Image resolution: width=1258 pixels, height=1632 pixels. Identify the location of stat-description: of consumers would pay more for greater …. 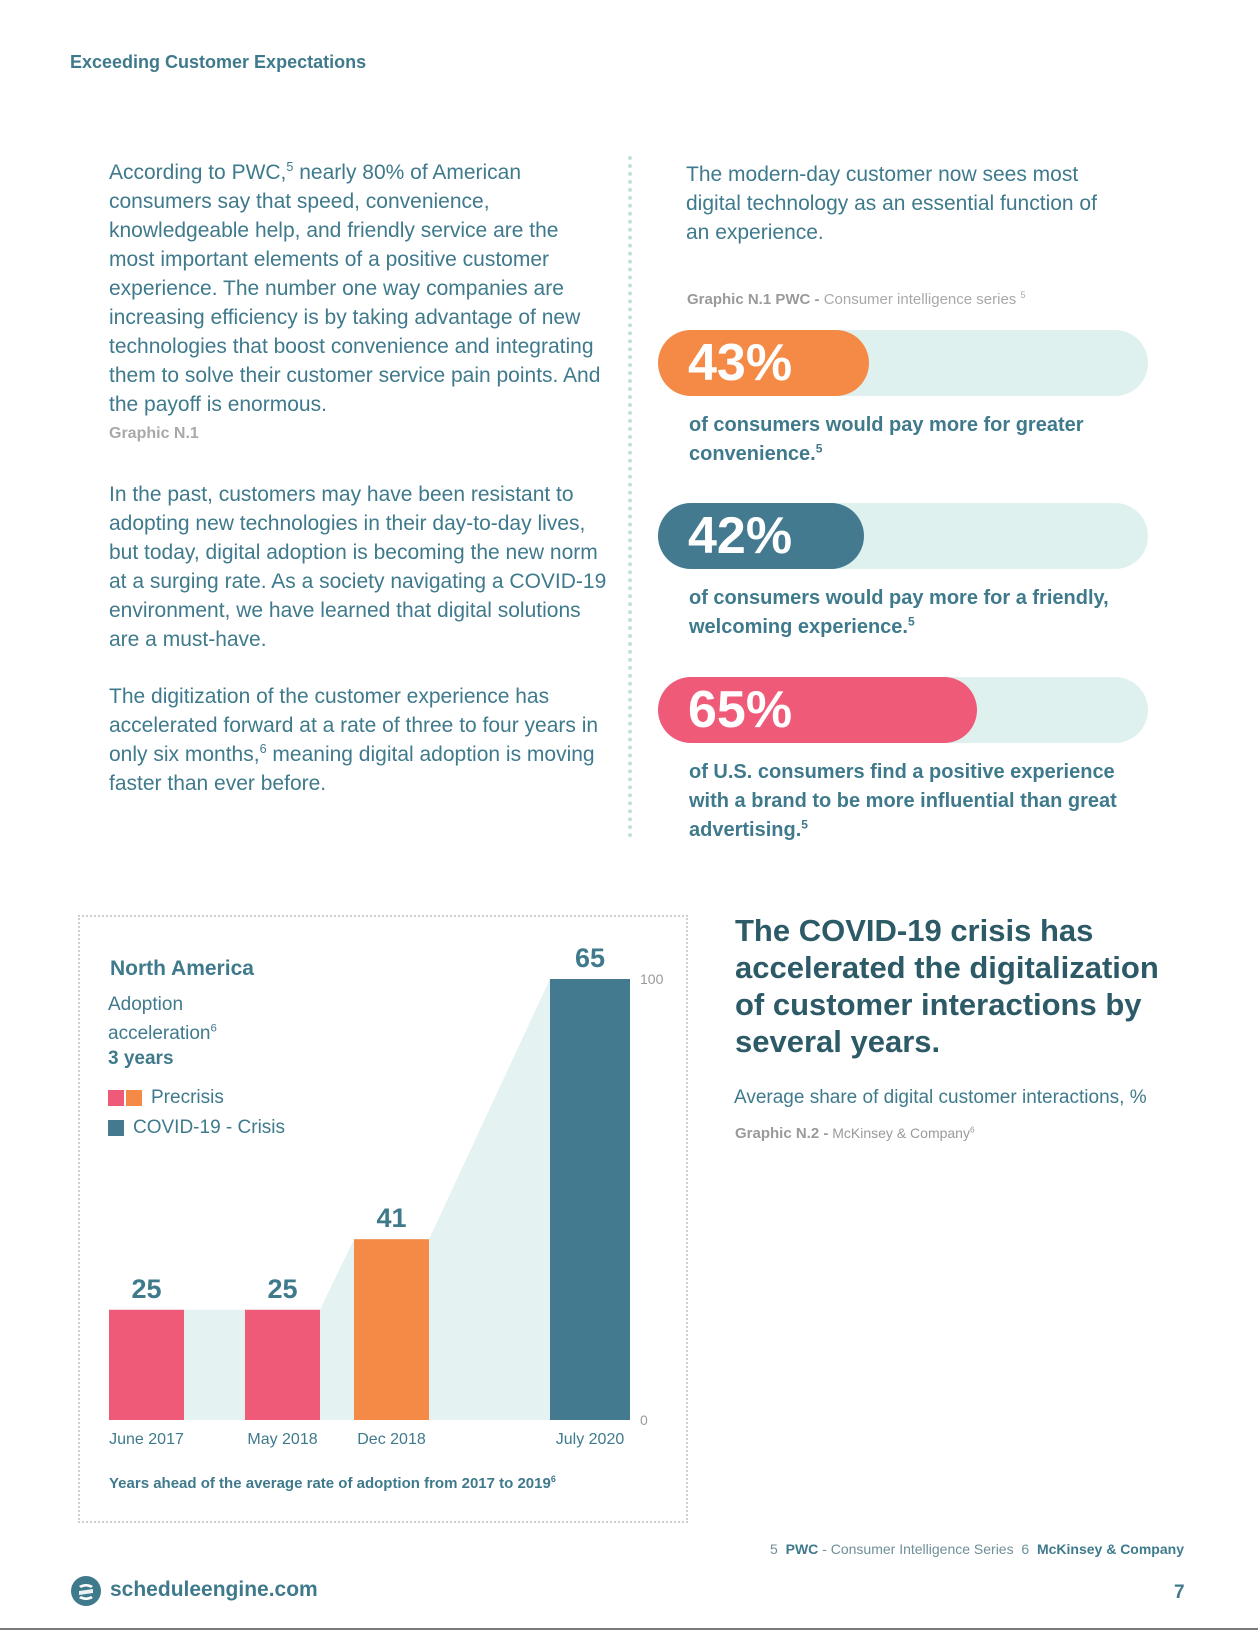
(886, 439).